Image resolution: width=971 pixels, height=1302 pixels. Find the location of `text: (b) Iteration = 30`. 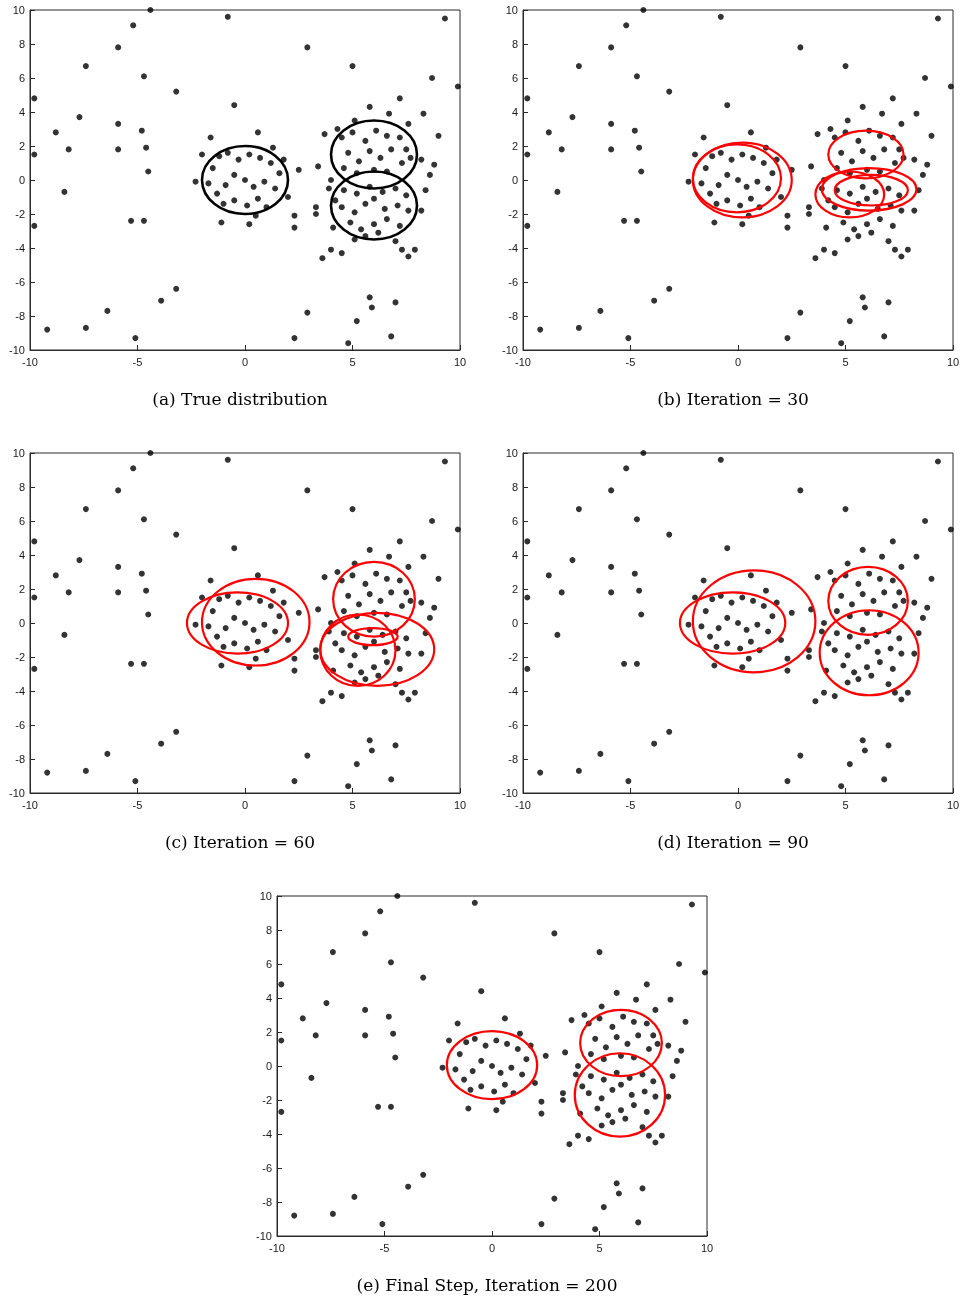

text: (b) Iteration = 30 is located at coordinates (733, 398).